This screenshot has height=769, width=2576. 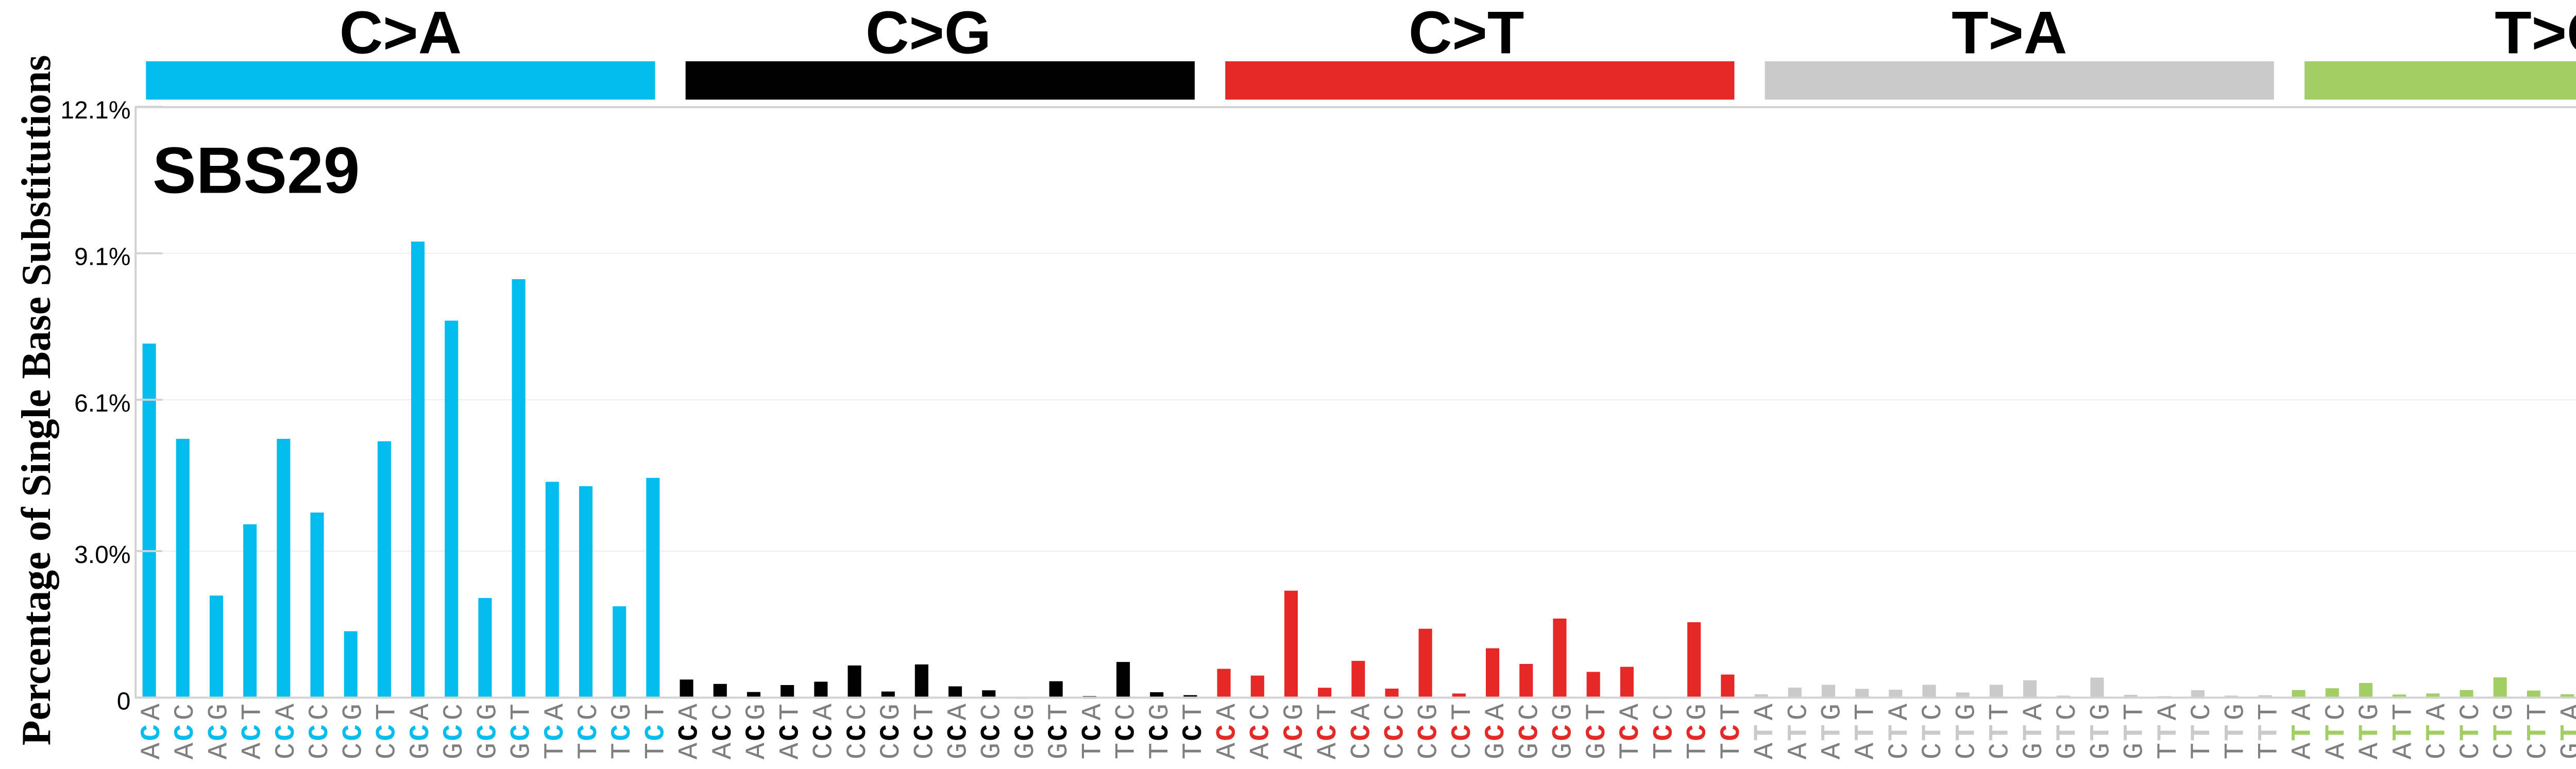 I want to click on svg-text: C>A, so click(x=401, y=33).